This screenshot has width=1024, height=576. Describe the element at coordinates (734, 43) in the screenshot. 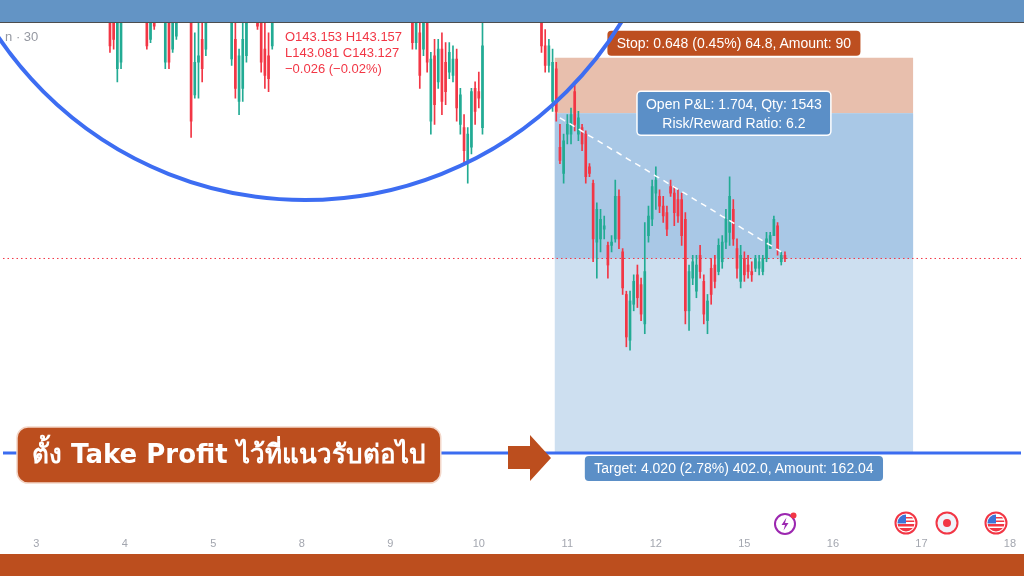

I see `band-label: Stop: 0.648 (0.45%) 64.8, Amount: 90` at that location.